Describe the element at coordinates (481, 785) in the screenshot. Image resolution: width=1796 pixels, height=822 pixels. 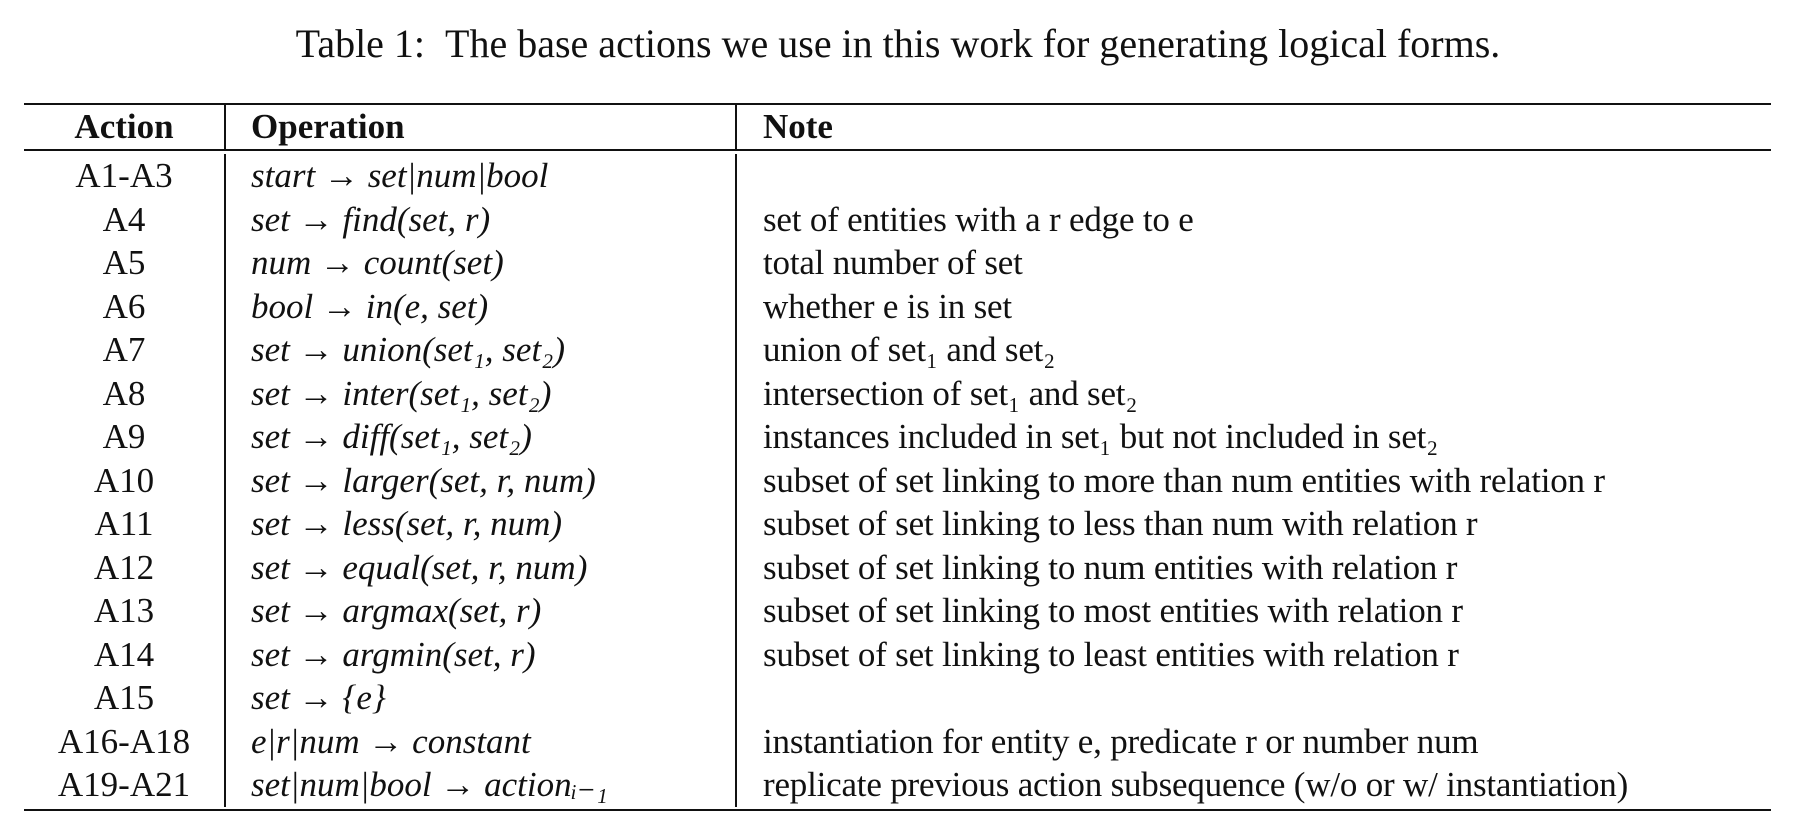
I see `operation-cell: set|num|bool → actionᵢ₋₁` at that location.